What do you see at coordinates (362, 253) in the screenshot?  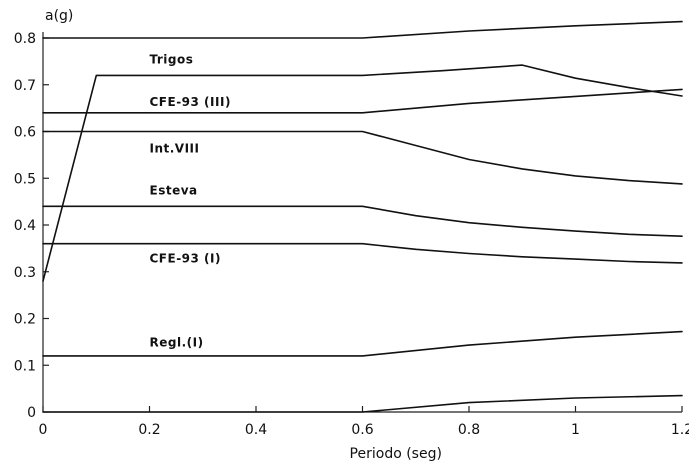 I see `series-line-cfe93i` at bounding box center [362, 253].